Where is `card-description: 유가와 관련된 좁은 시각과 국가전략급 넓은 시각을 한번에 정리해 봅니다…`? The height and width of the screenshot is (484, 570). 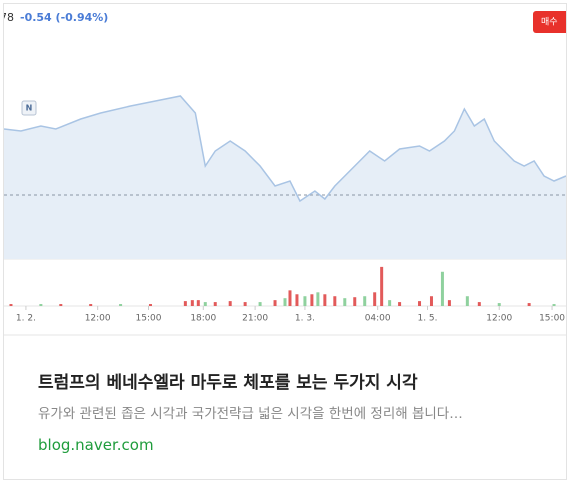
card-description: 유가와 관련된 좁은 시각과 국가전략급 넓은 시각을 한번에 정리해 봅니다… is located at coordinates (250, 414).